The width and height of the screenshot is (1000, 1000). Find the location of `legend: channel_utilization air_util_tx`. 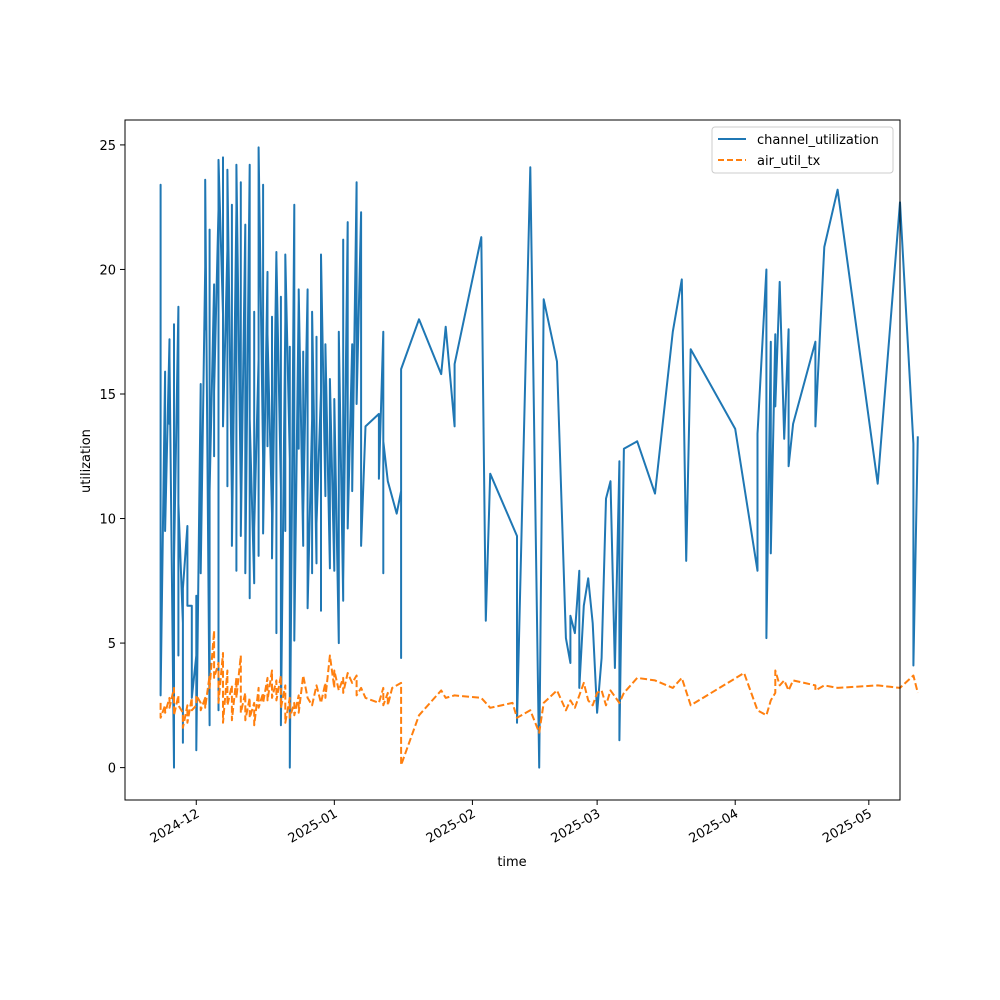

legend: channel_utilization air_util_tx is located at coordinates (802, 150).